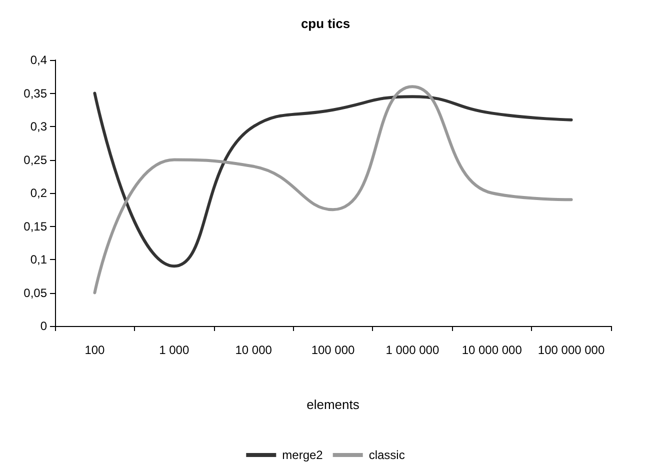  Describe the element at coordinates (492, 350) in the screenshot. I see `x-tick-label: 10 000 000` at that location.